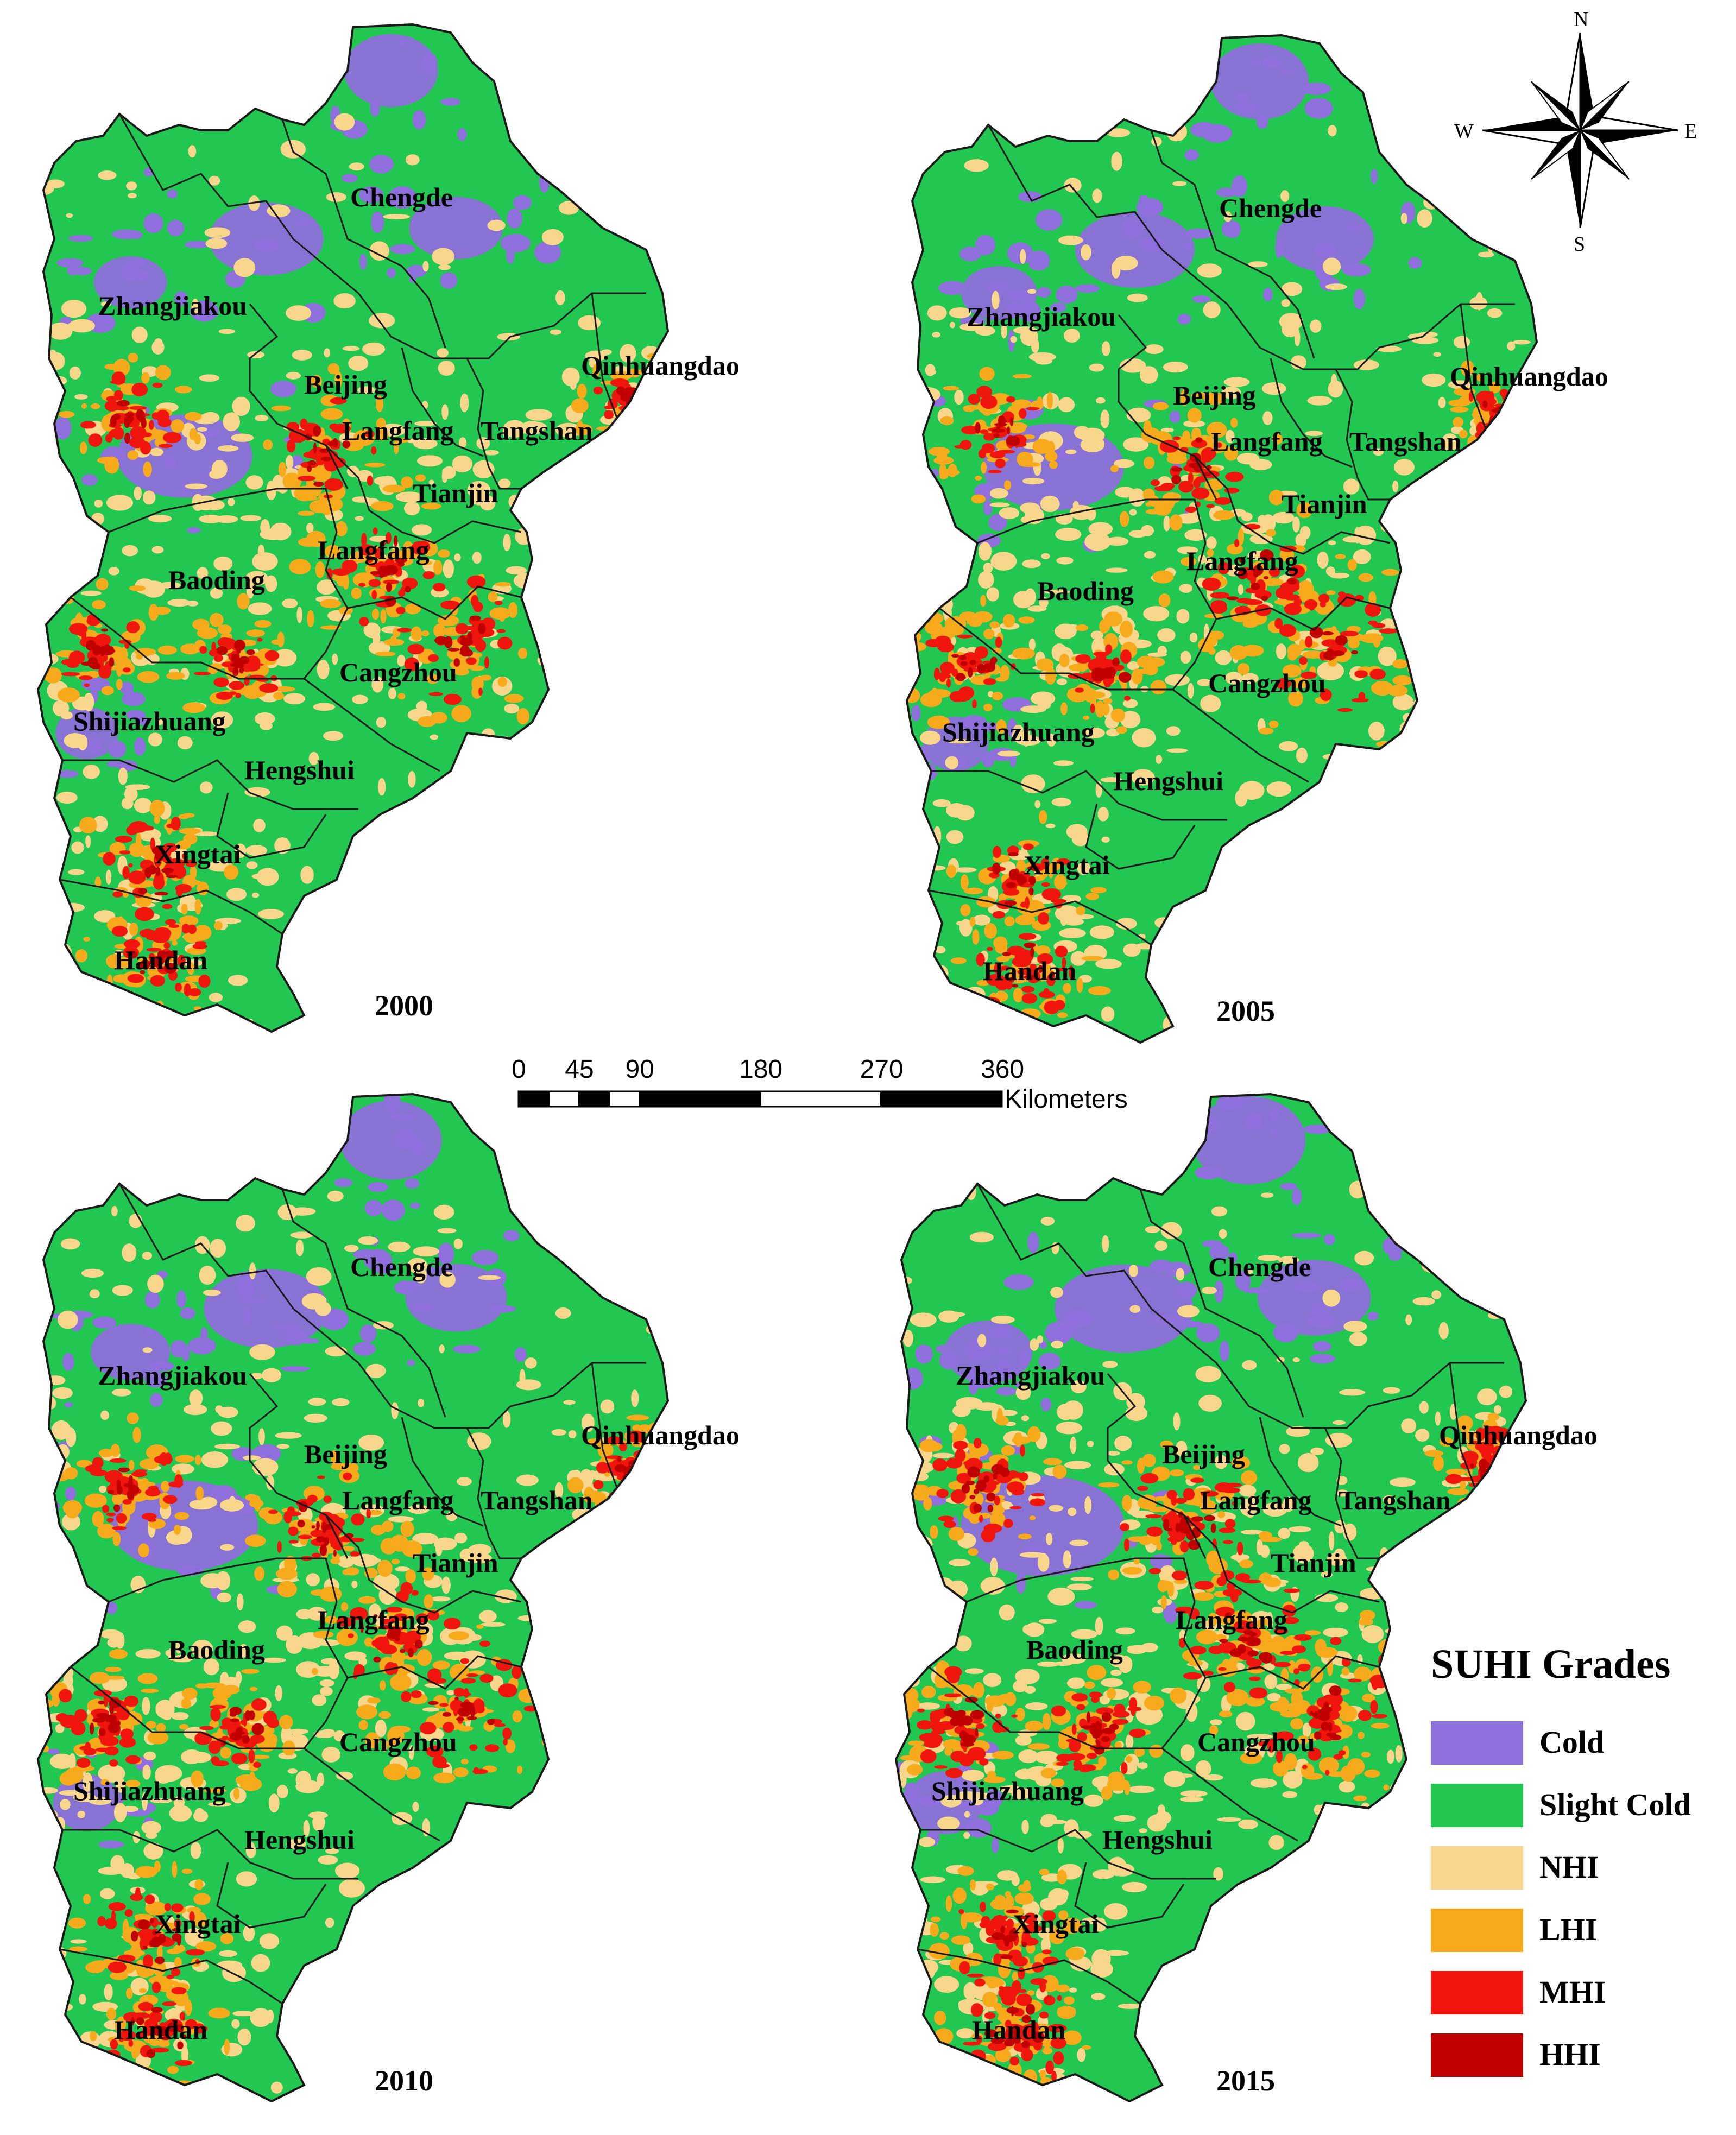  What do you see at coordinates (398, 430) in the screenshot?
I see `region-label-langfang_north: Langfang` at bounding box center [398, 430].